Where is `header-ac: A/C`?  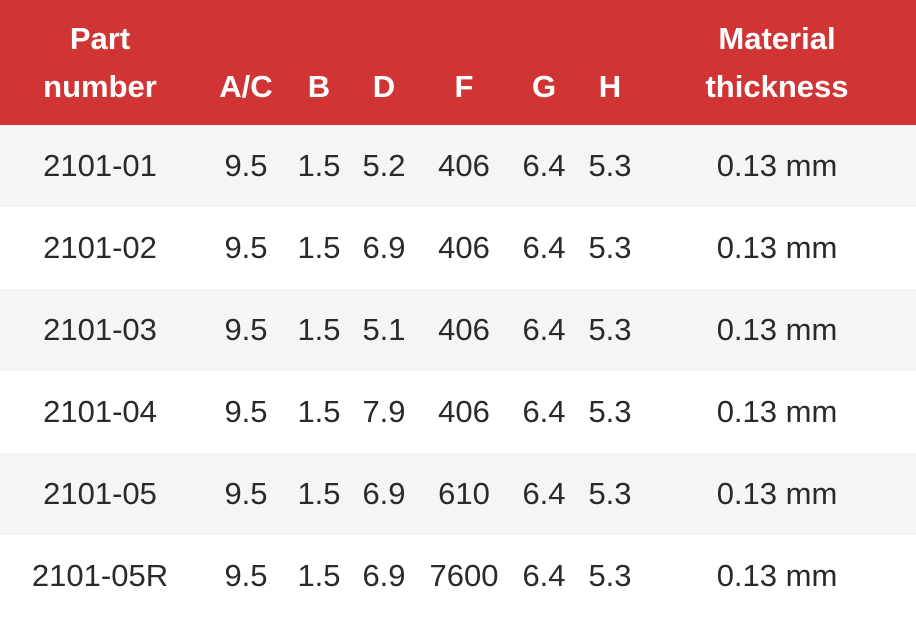
header-ac: A/C is located at coordinates (246, 86).